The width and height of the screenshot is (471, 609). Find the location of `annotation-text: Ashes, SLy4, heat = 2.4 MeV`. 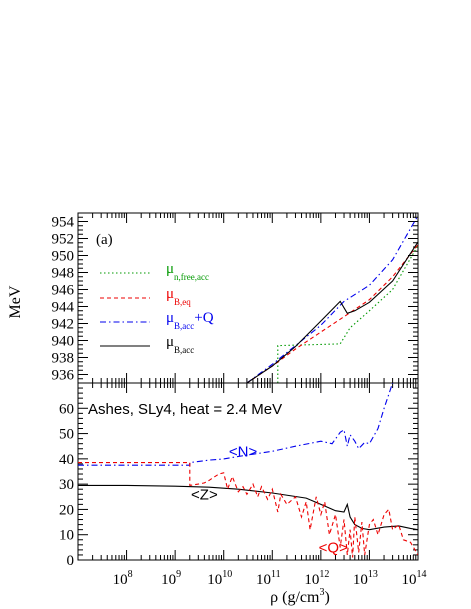

annotation-text: Ashes, SLy4, heat = 2.4 MeV is located at coordinates (185, 409).